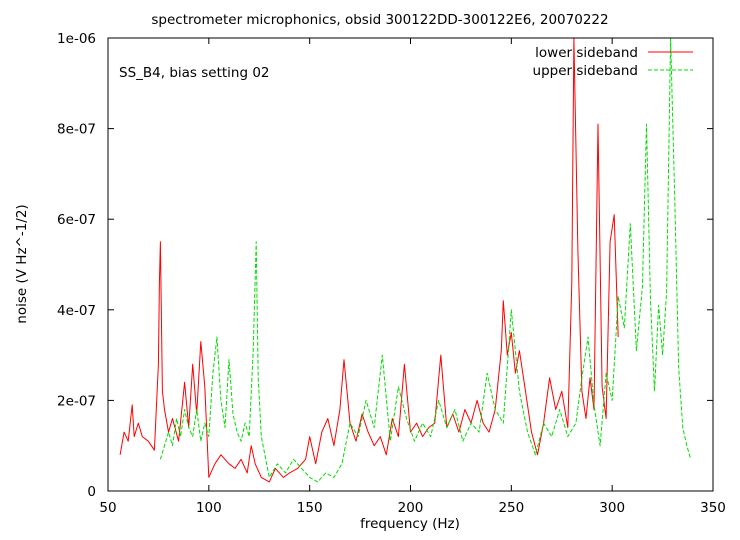 This screenshot has height=540, width=740. What do you see at coordinates (76, 311) in the screenshot?
I see `y-tick-label-2: 4e-07` at bounding box center [76, 311].